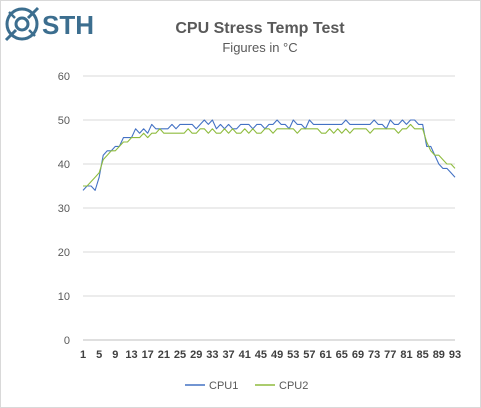 Image resolution: width=481 pixels, height=408 pixels. Describe the element at coordinates (293, 355) in the screenshot. I see `x-tick-label: 53` at that location.